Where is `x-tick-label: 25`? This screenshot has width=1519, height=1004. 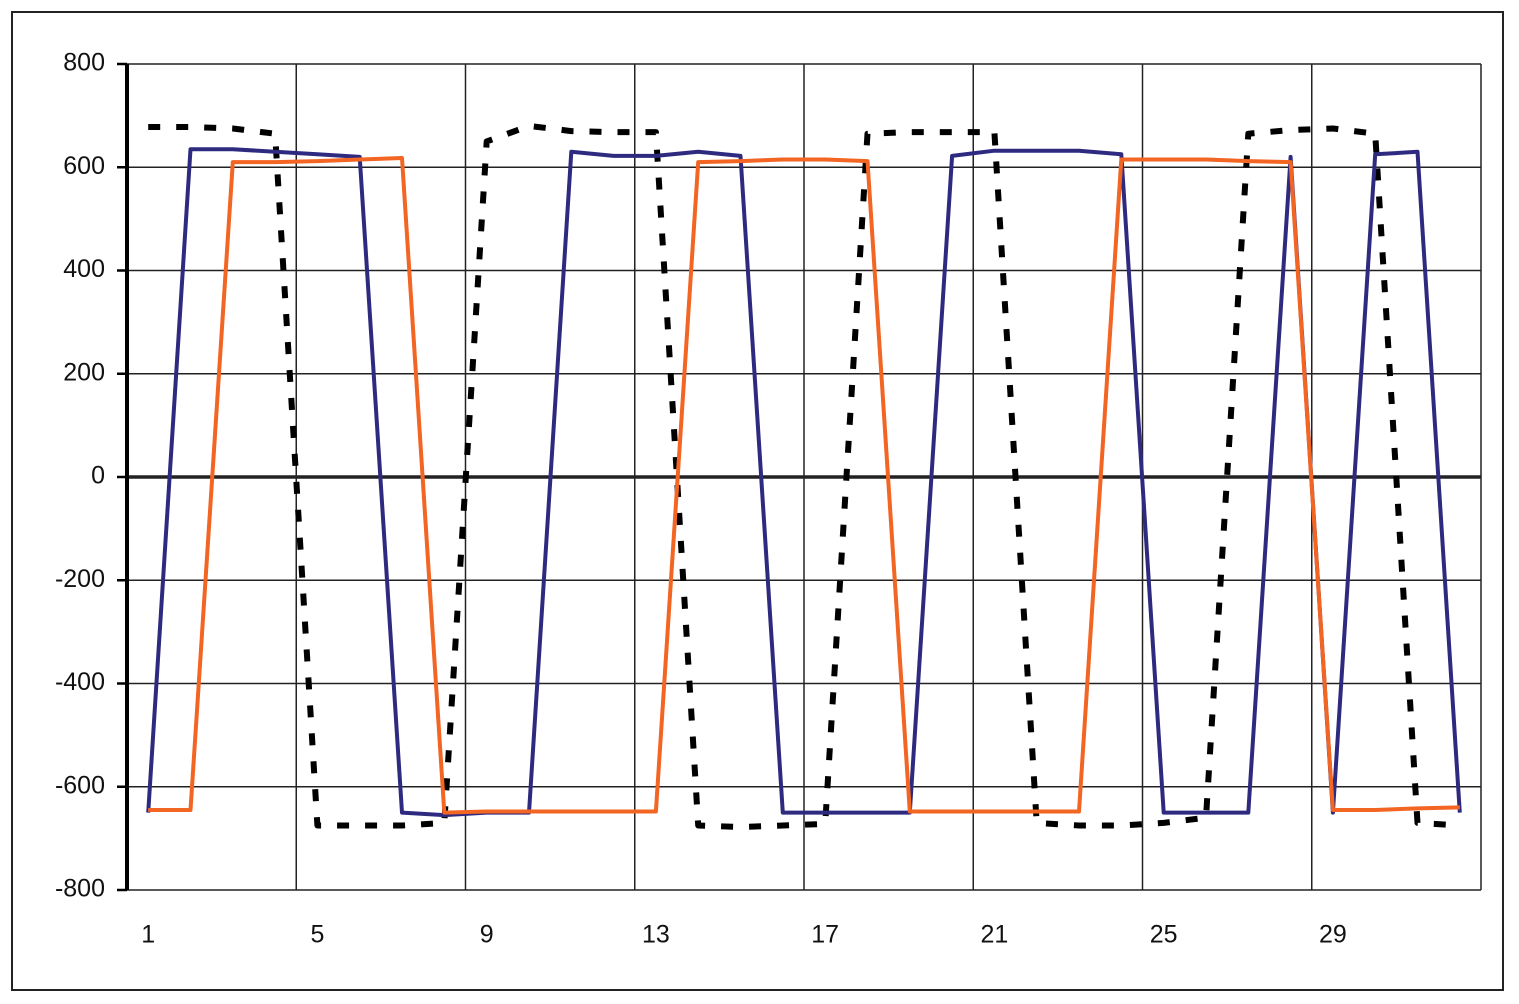
x-tick-label: 25 is located at coordinates (1164, 935).